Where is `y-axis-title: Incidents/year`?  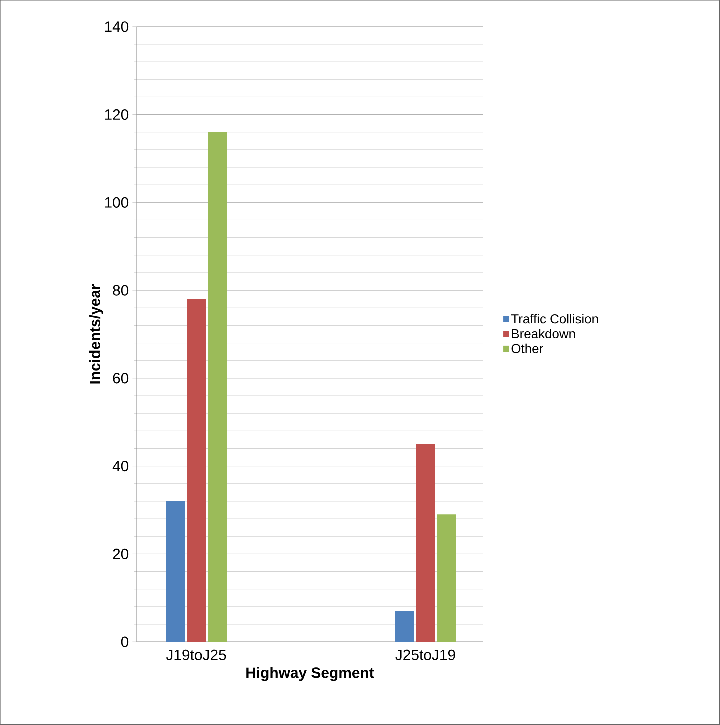
y-axis-title: Incidents/year is located at coordinates (96, 334).